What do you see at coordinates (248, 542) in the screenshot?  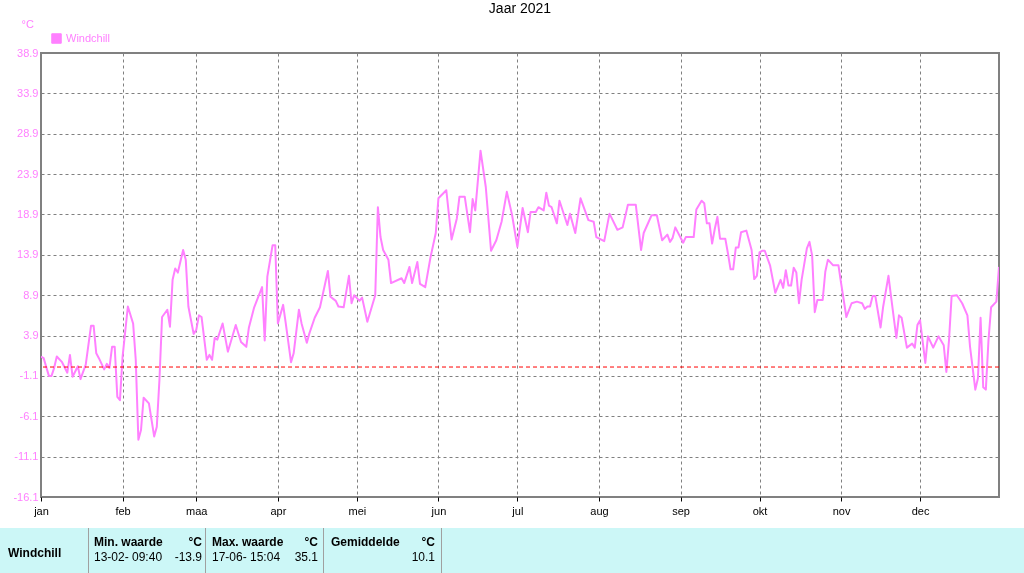 I see `text: Max. waarde` at bounding box center [248, 542].